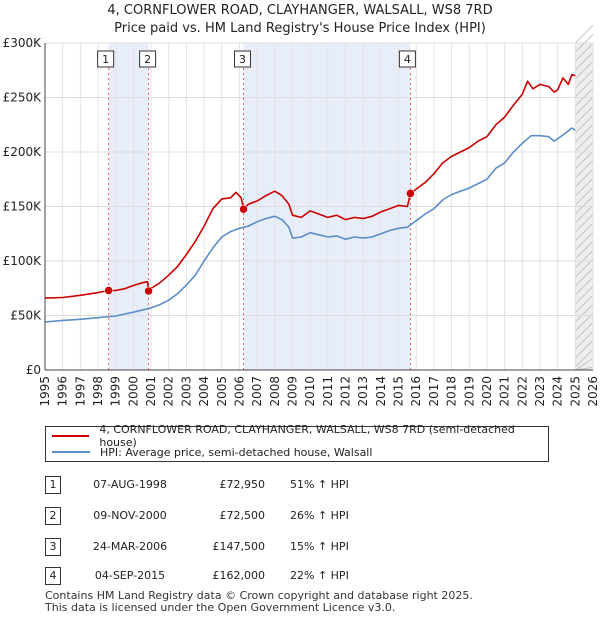 This screenshot has width=600, height=620. Describe the element at coordinates (53, 547) in the screenshot. I see `transaction-number: 3` at that location.